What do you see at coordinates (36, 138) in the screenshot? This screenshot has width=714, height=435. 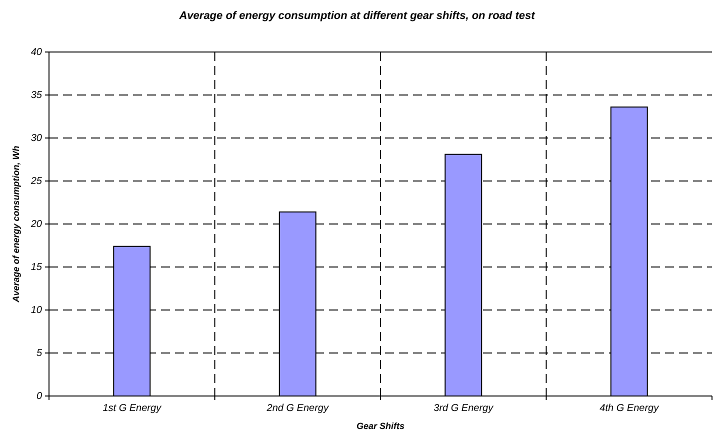 I see `y-tick-label: 30` at bounding box center [36, 138].